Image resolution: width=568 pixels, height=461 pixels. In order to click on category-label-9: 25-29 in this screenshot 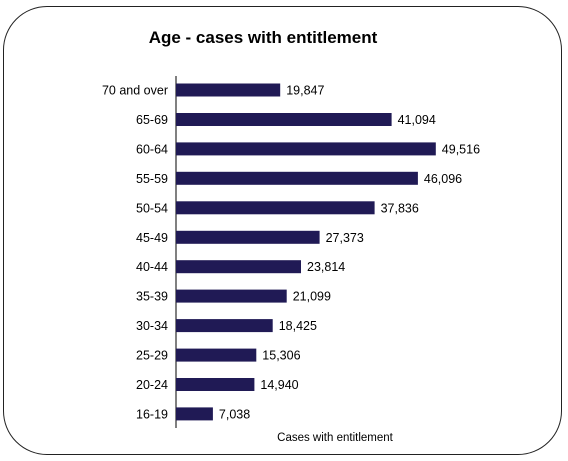, I will do `click(152, 356)`.